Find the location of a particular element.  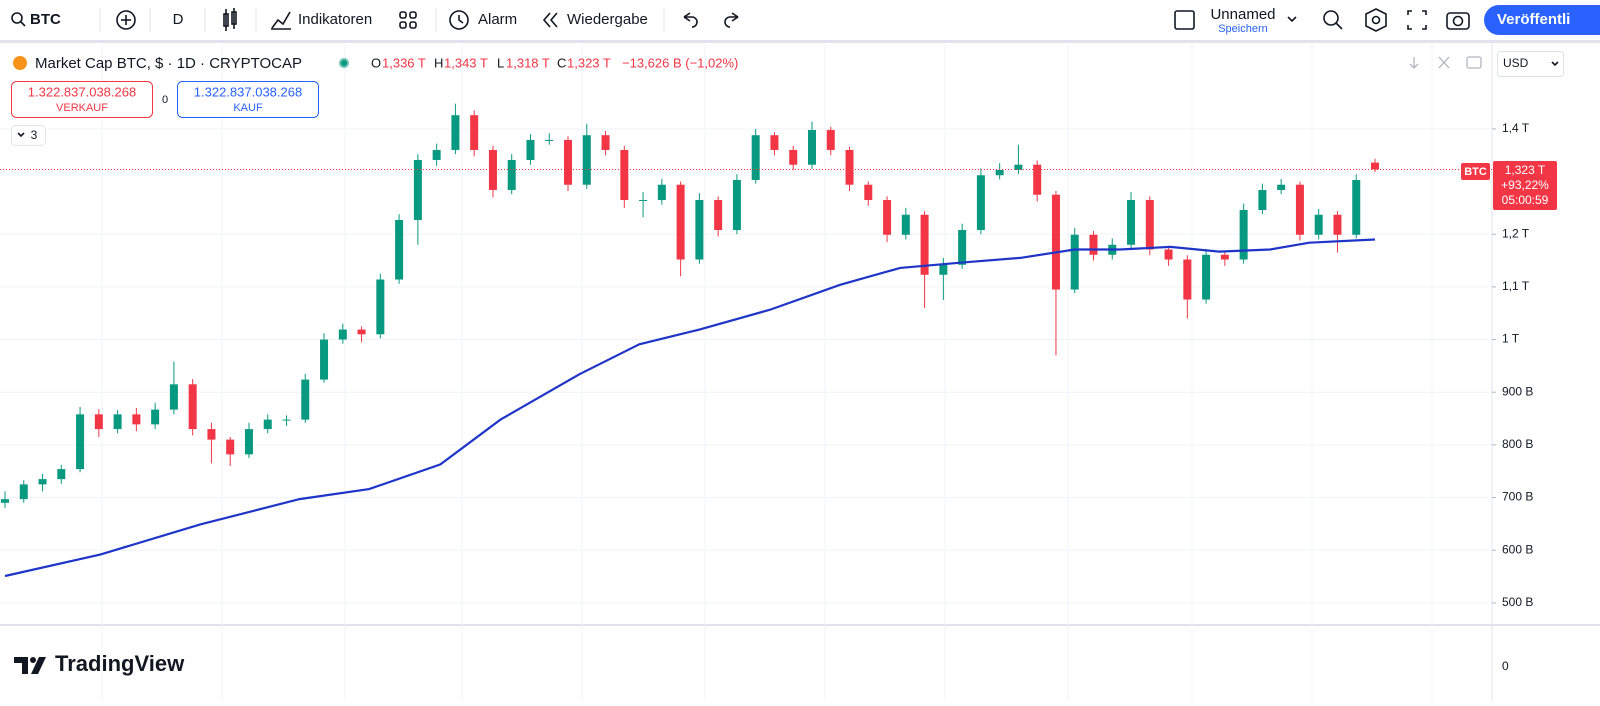

sell-price: 1.322.837.038.268 is located at coordinates (82, 91).